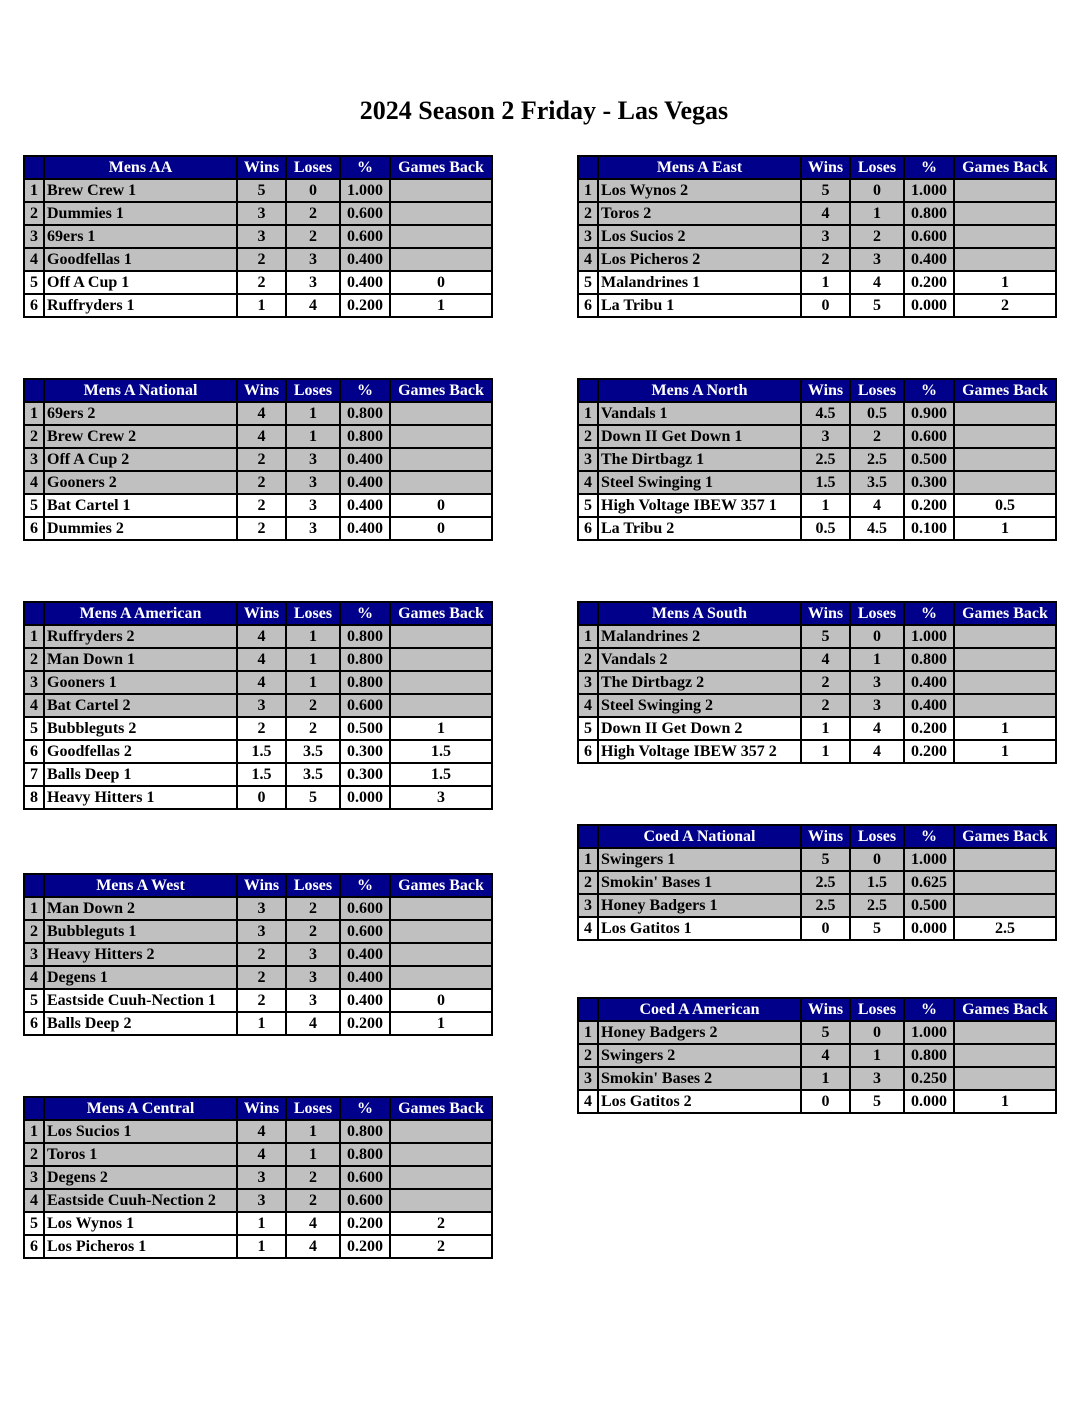  Describe the element at coordinates (699, 390) in the screenshot. I see `division-name: Mens A North` at that location.